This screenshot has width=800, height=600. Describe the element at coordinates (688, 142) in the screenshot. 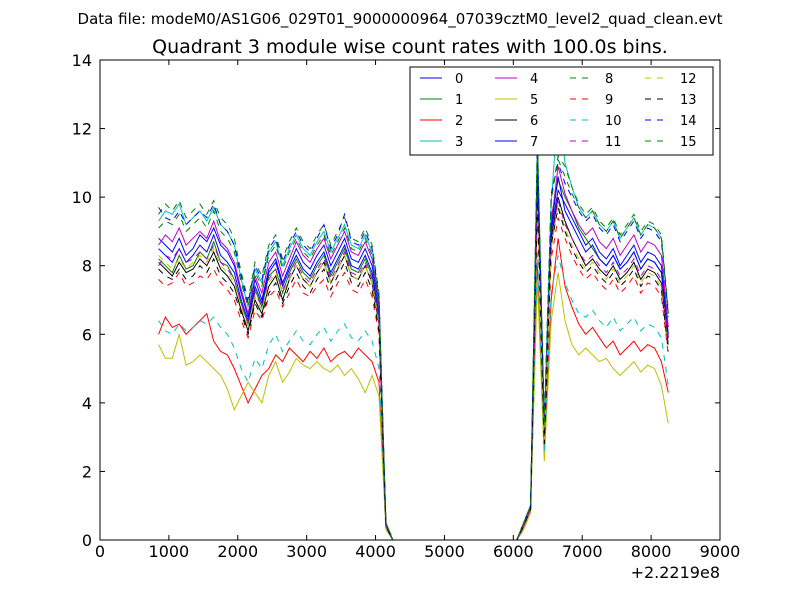

I see `legend-label-15: 15` at that location.